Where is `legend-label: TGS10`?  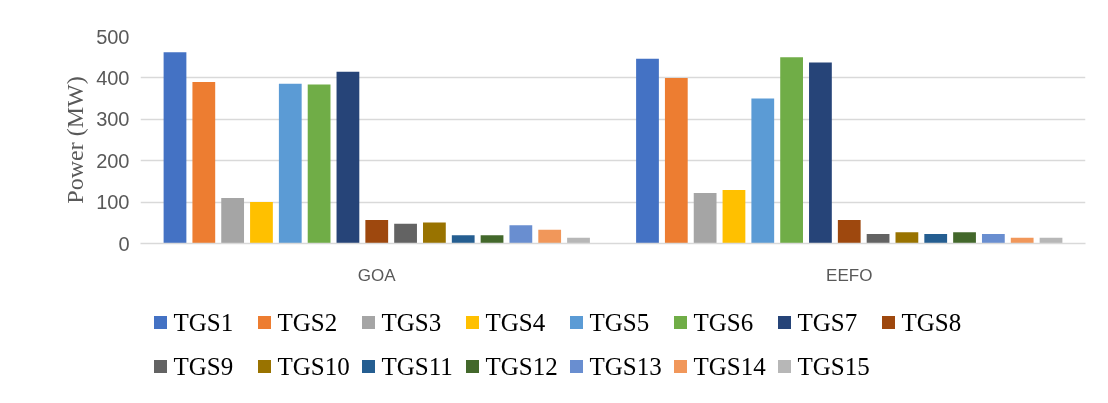 legend-label: TGS10 is located at coordinates (313, 366).